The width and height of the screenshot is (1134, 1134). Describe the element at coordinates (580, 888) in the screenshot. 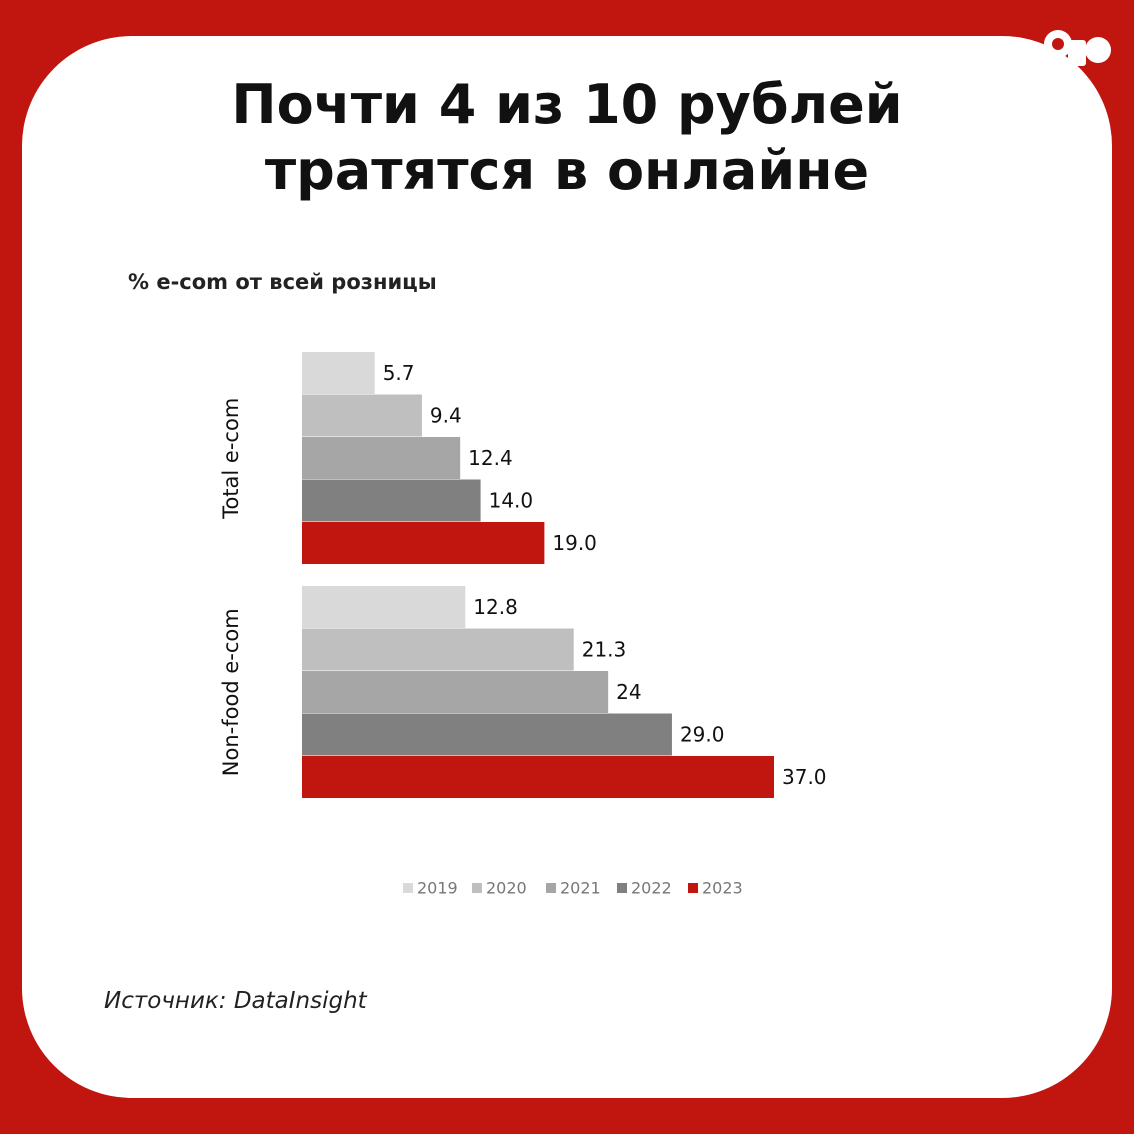

I see `legend-label: 2021` at that location.